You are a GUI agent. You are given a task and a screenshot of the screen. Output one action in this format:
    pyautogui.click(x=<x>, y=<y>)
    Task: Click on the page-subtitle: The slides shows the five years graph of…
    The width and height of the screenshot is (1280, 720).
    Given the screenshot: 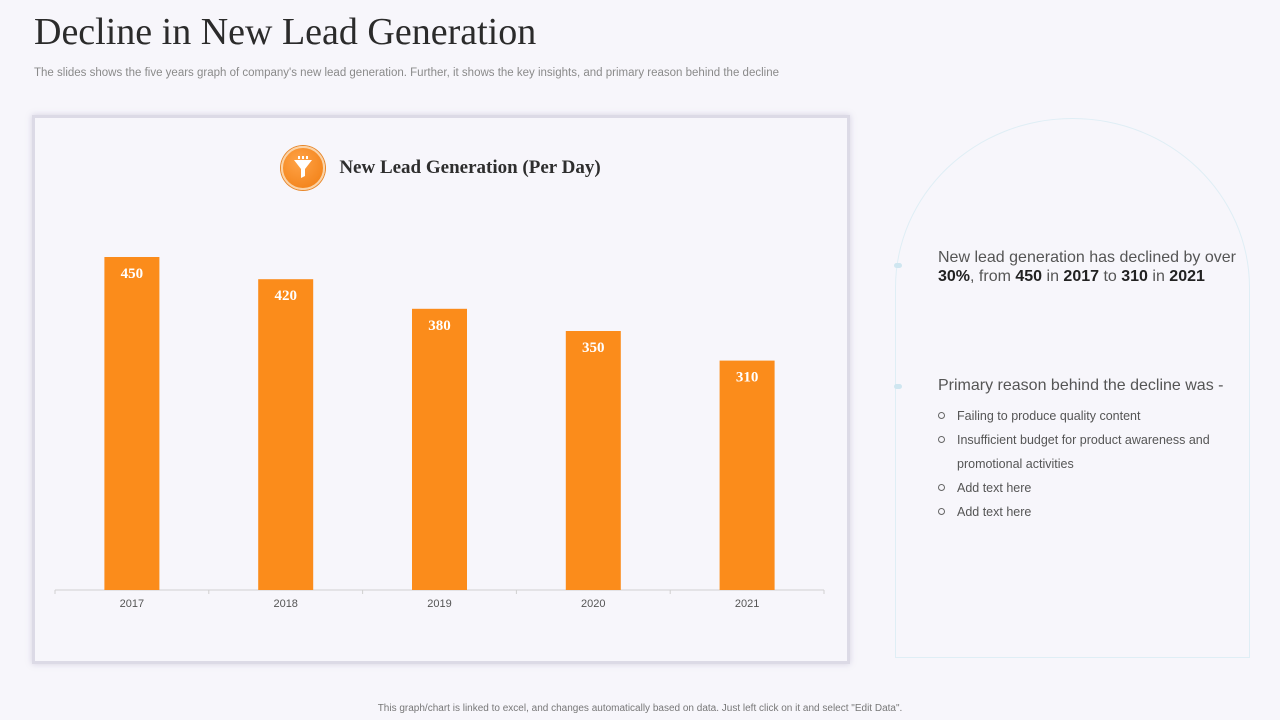 What is the action you would take?
    pyautogui.click(x=406, y=73)
    